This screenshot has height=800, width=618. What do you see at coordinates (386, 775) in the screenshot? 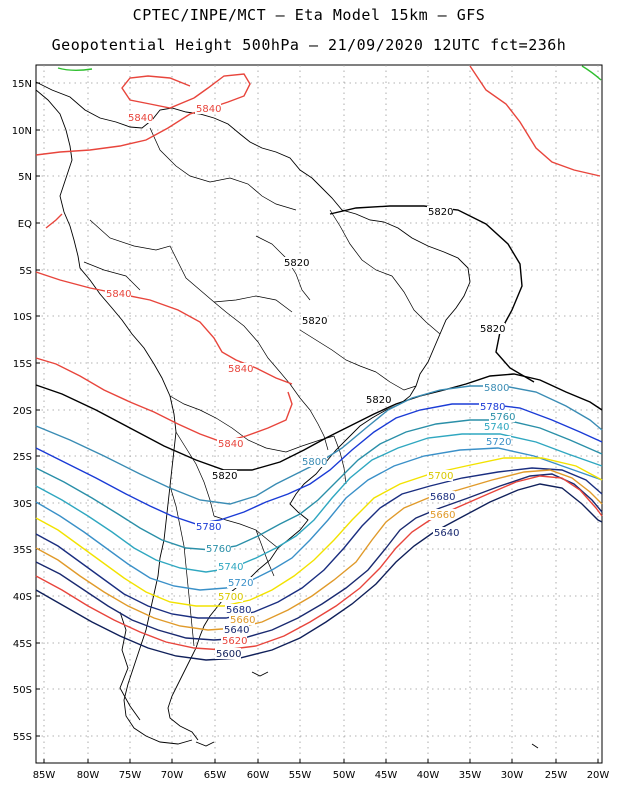
I see `lon-tick-label: 45W` at bounding box center [386, 775].